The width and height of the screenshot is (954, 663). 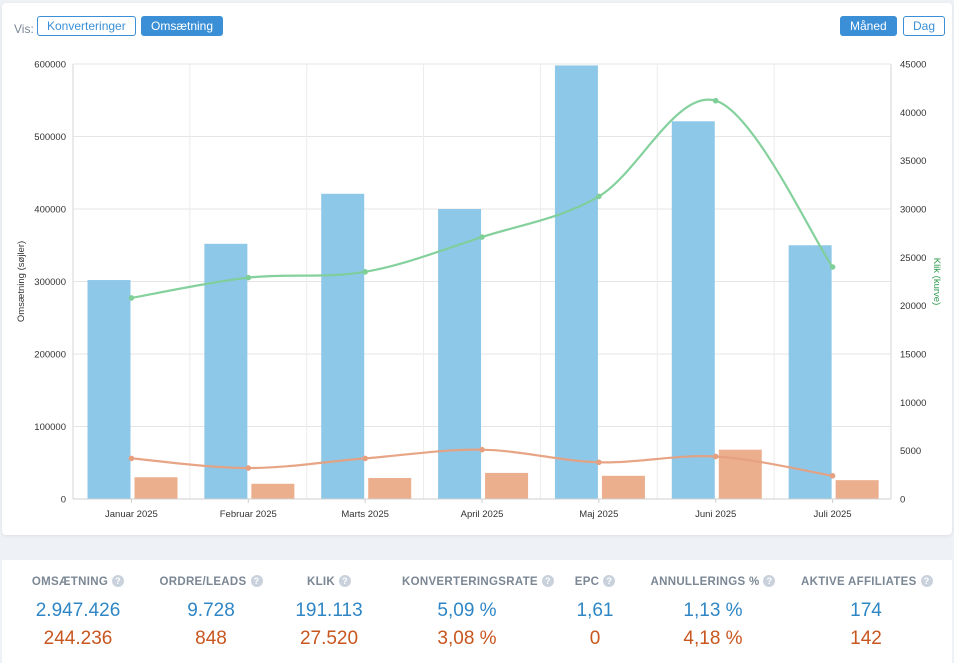 I want to click on x-tick-label: Juli 2025, so click(x=833, y=514).